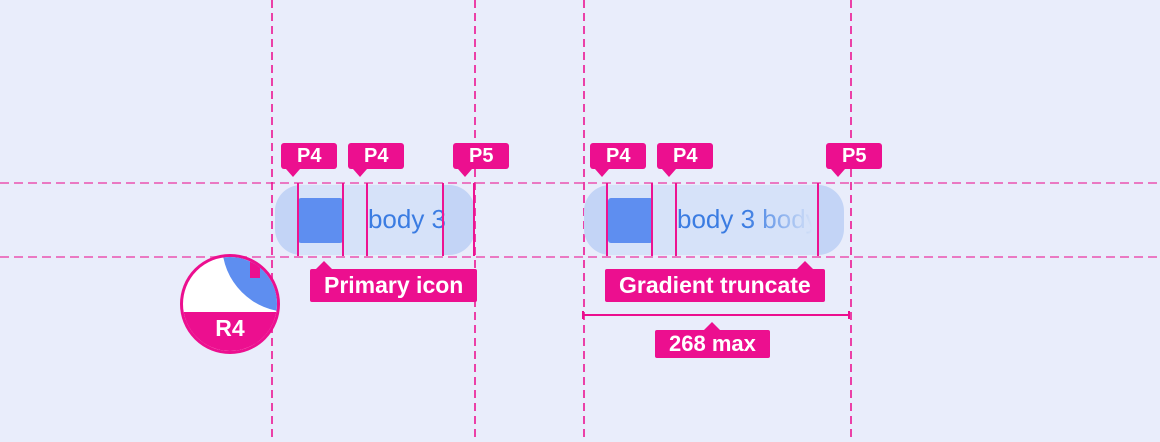 This screenshot has height=442, width=1160. Describe the element at coordinates (407, 219) in the screenshot. I see `chip-label: body 3` at that location.